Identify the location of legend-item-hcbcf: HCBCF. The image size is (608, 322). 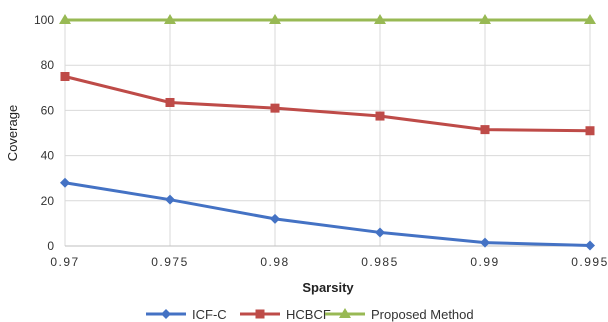
(285, 314).